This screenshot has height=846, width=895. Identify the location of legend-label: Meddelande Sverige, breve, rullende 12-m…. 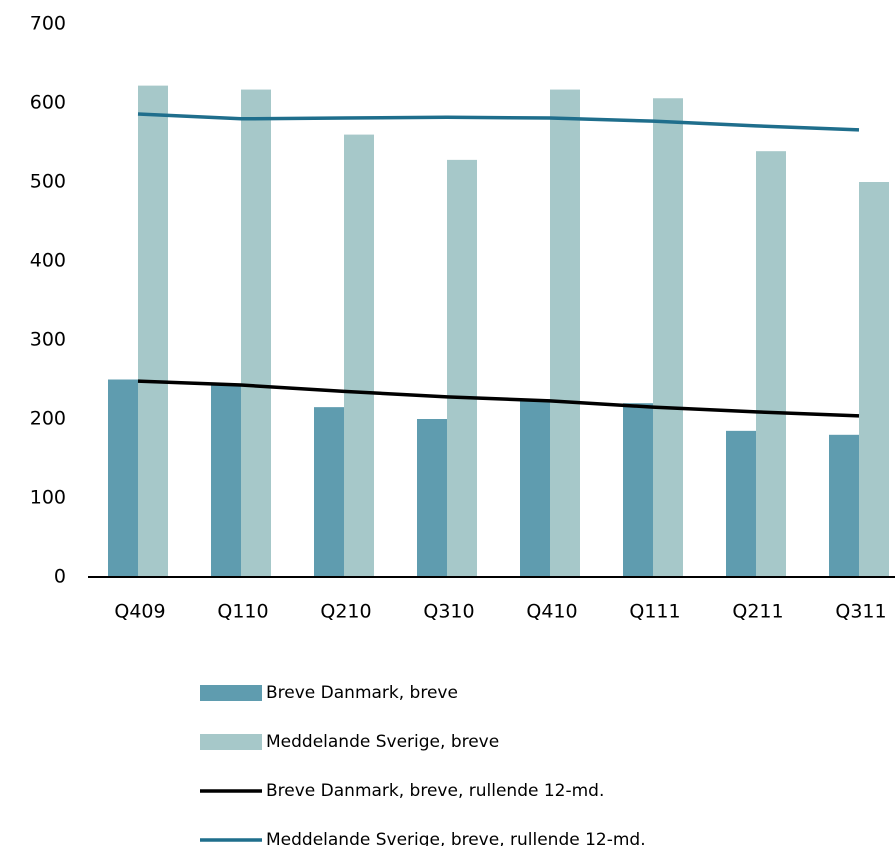
(456, 838).